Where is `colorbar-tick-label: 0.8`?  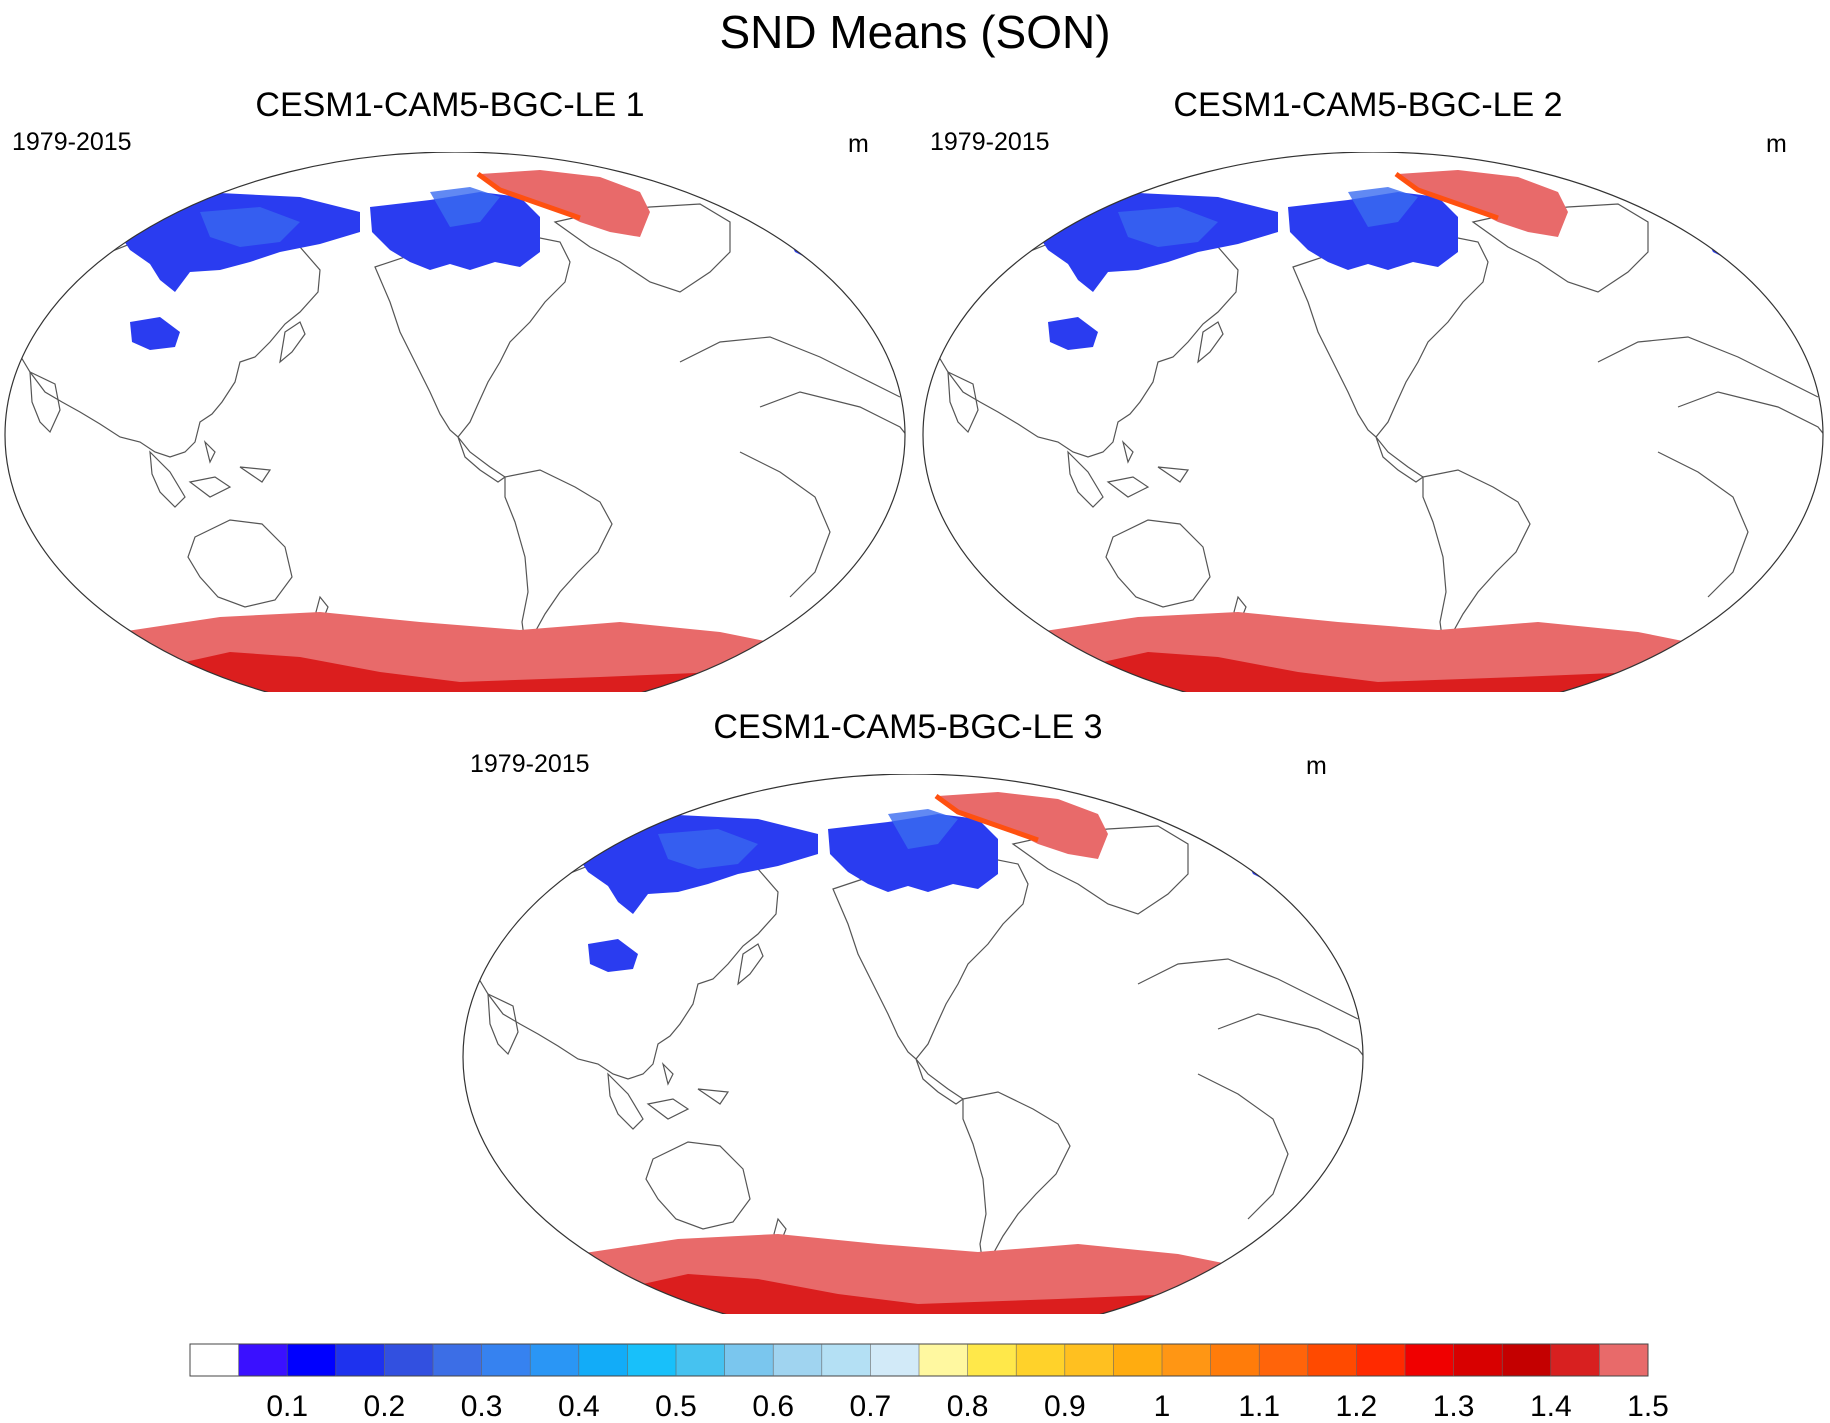
colorbar-tick-label: 0.8 is located at coordinates (968, 1405).